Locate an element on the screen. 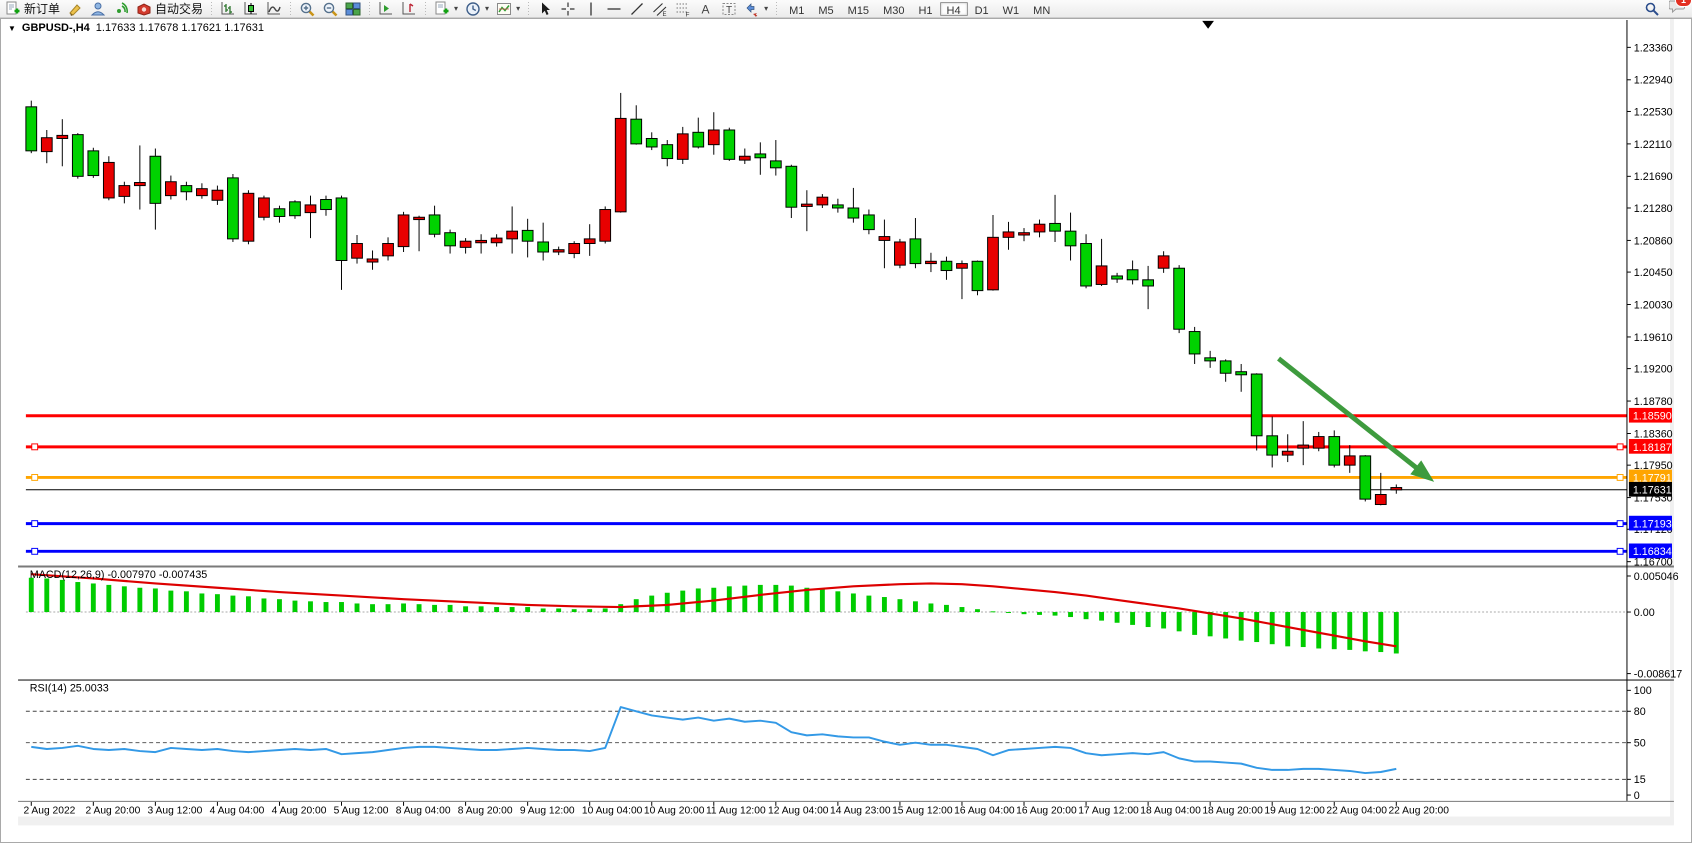 This screenshot has width=1692, height=843. add-indicator-icon is located at coordinates (442, 9).